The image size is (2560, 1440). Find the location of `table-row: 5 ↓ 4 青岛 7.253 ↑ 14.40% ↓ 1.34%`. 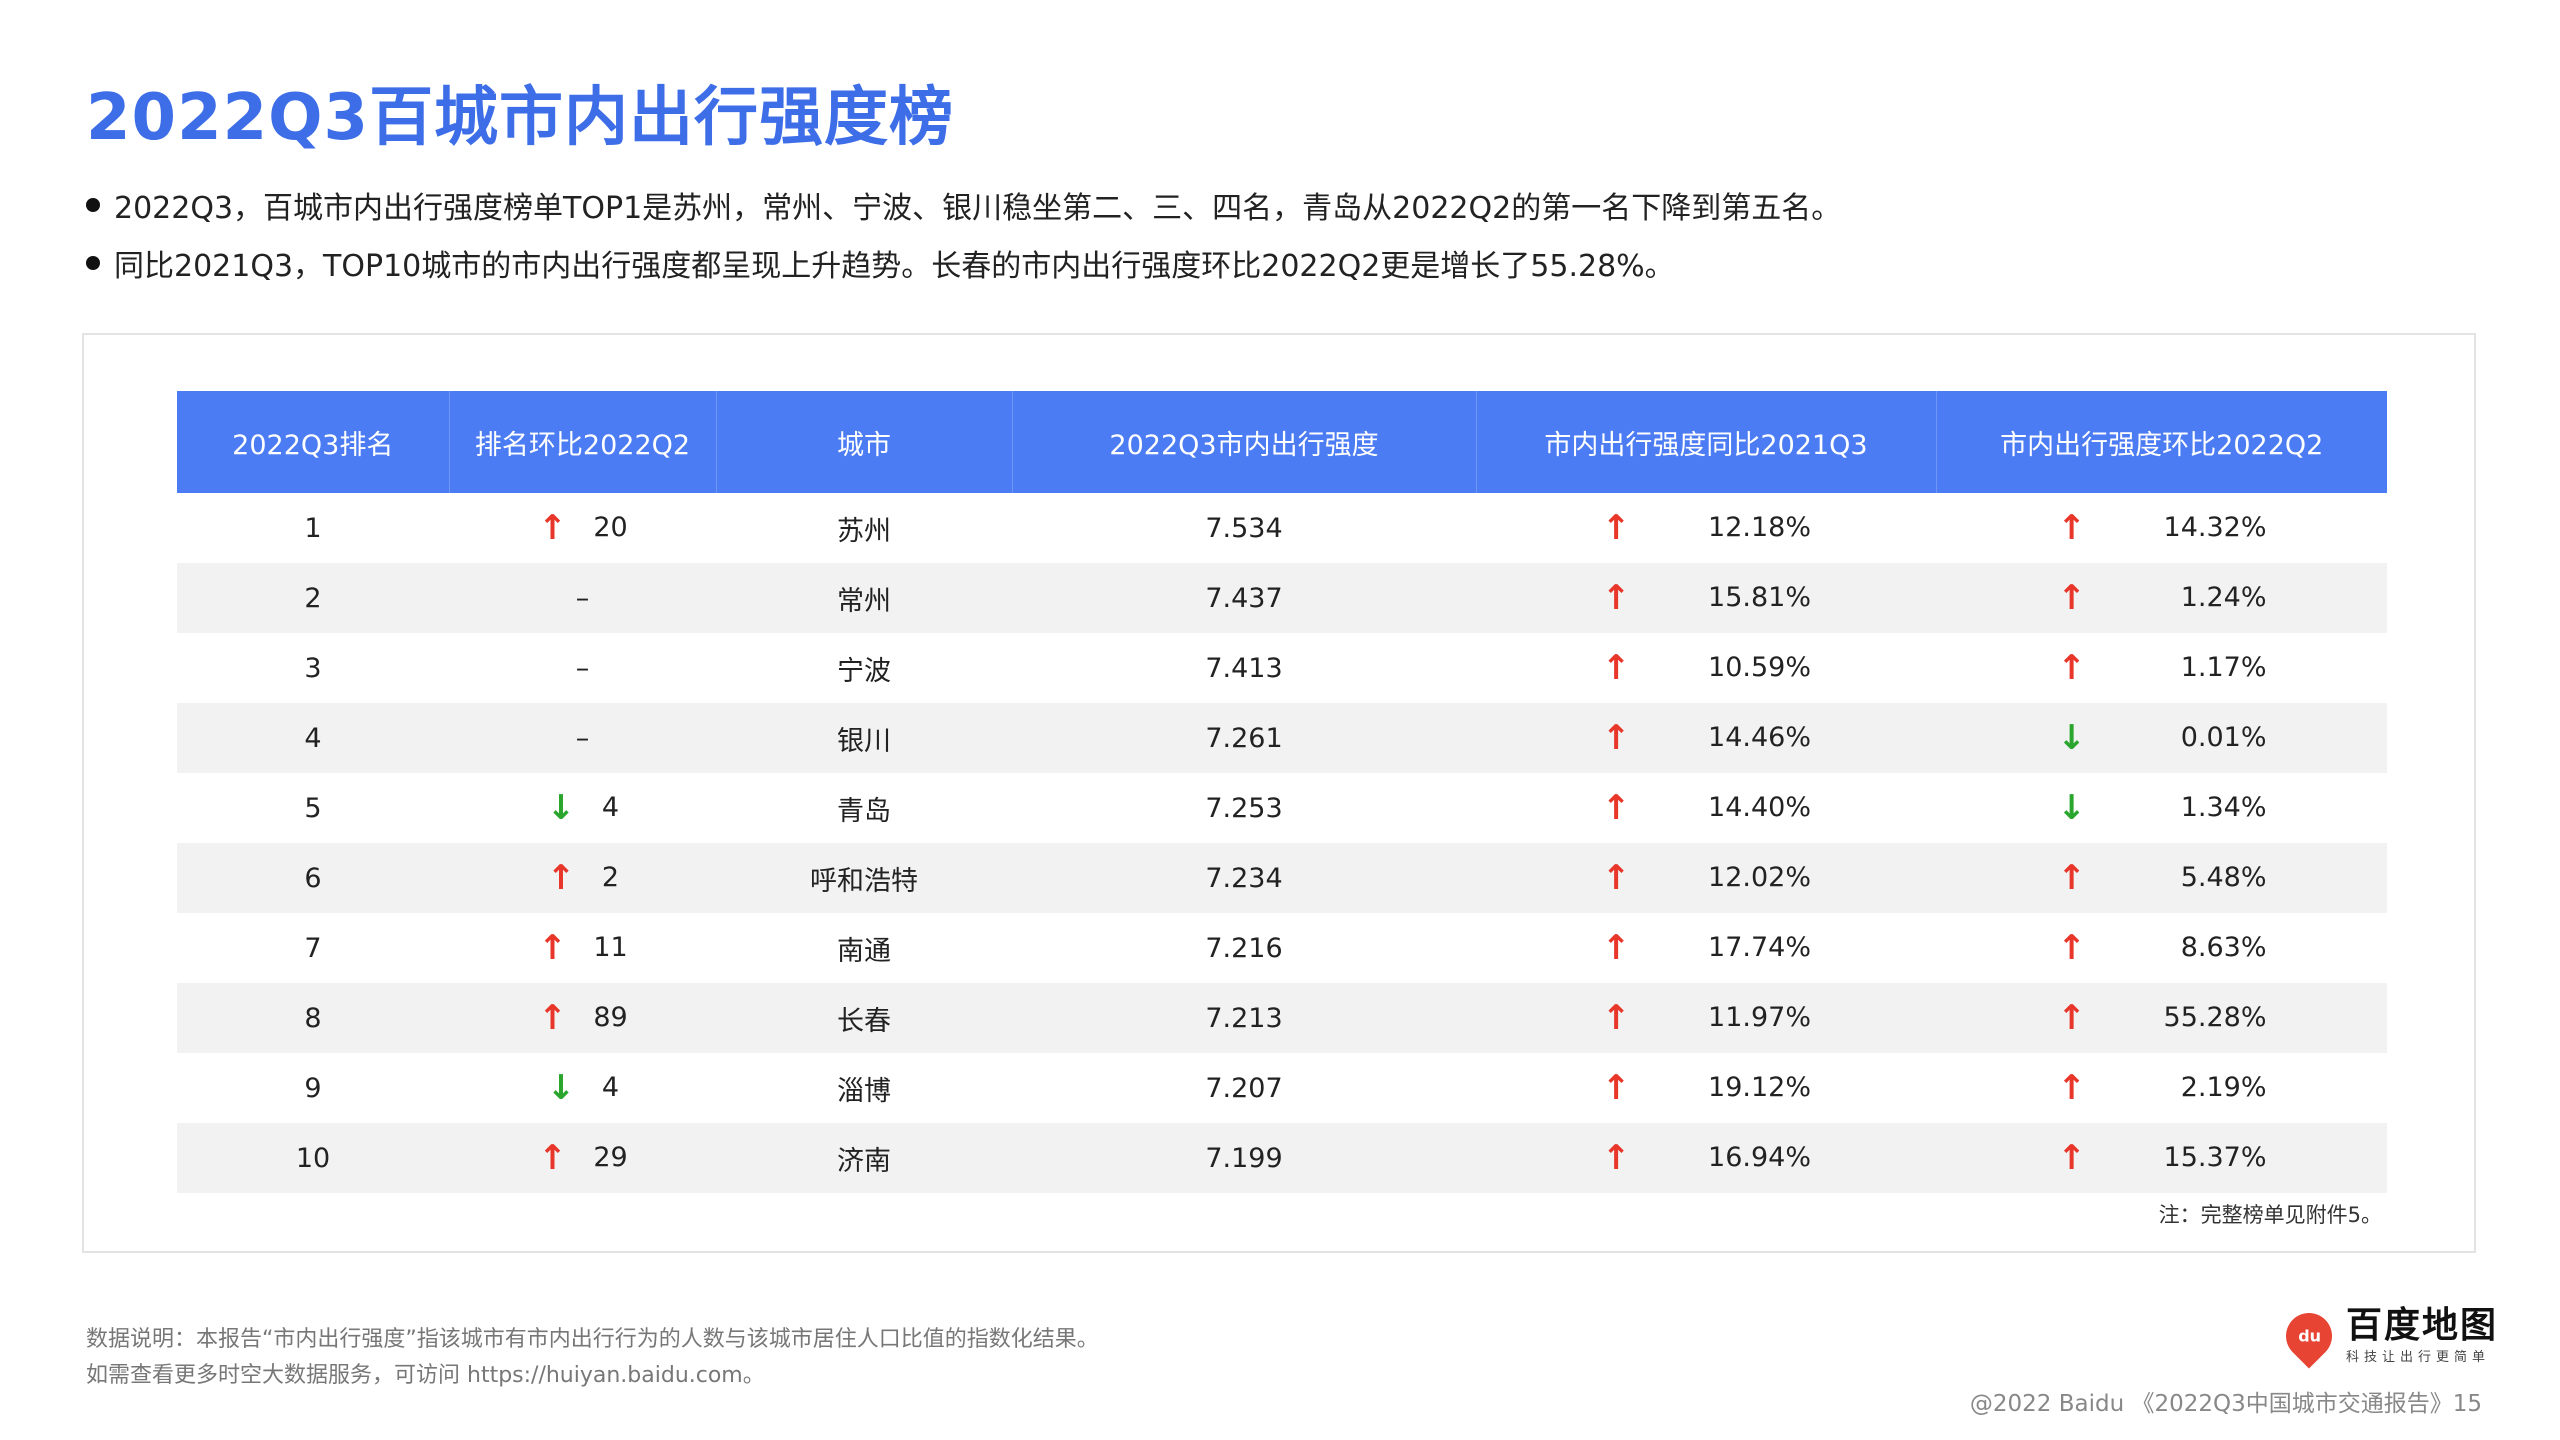

table-row: 5 ↓ 4 青岛 7.253 ↑ 14.40% ↓ 1.34% is located at coordinates (1282, 808).